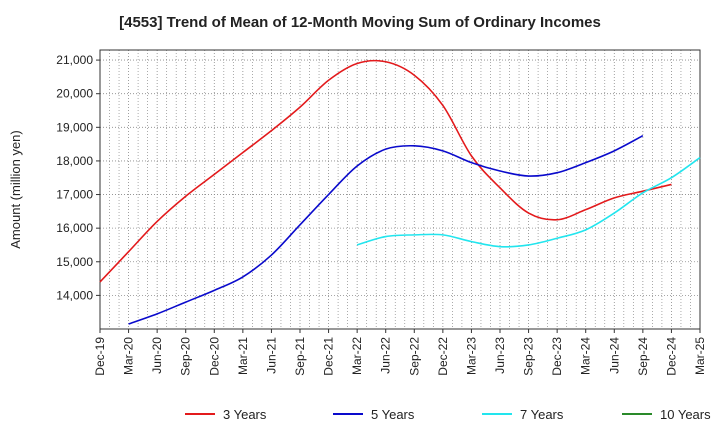  What do you see at coordinates (471, 356) in the screenshot?
I see `x-tick-label: Mar-23` at bounding box center [471, 356].